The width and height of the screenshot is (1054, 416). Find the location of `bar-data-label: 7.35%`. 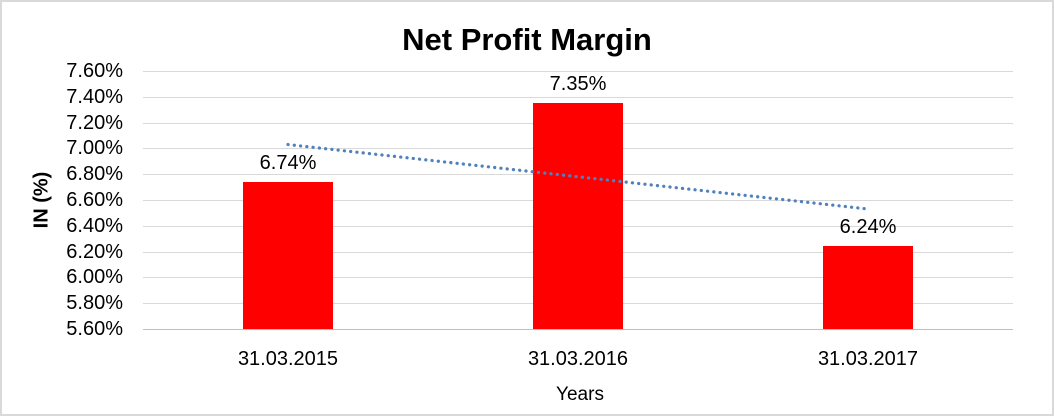

bar-data-label: 7.35% is located at coordinates (578, 84).